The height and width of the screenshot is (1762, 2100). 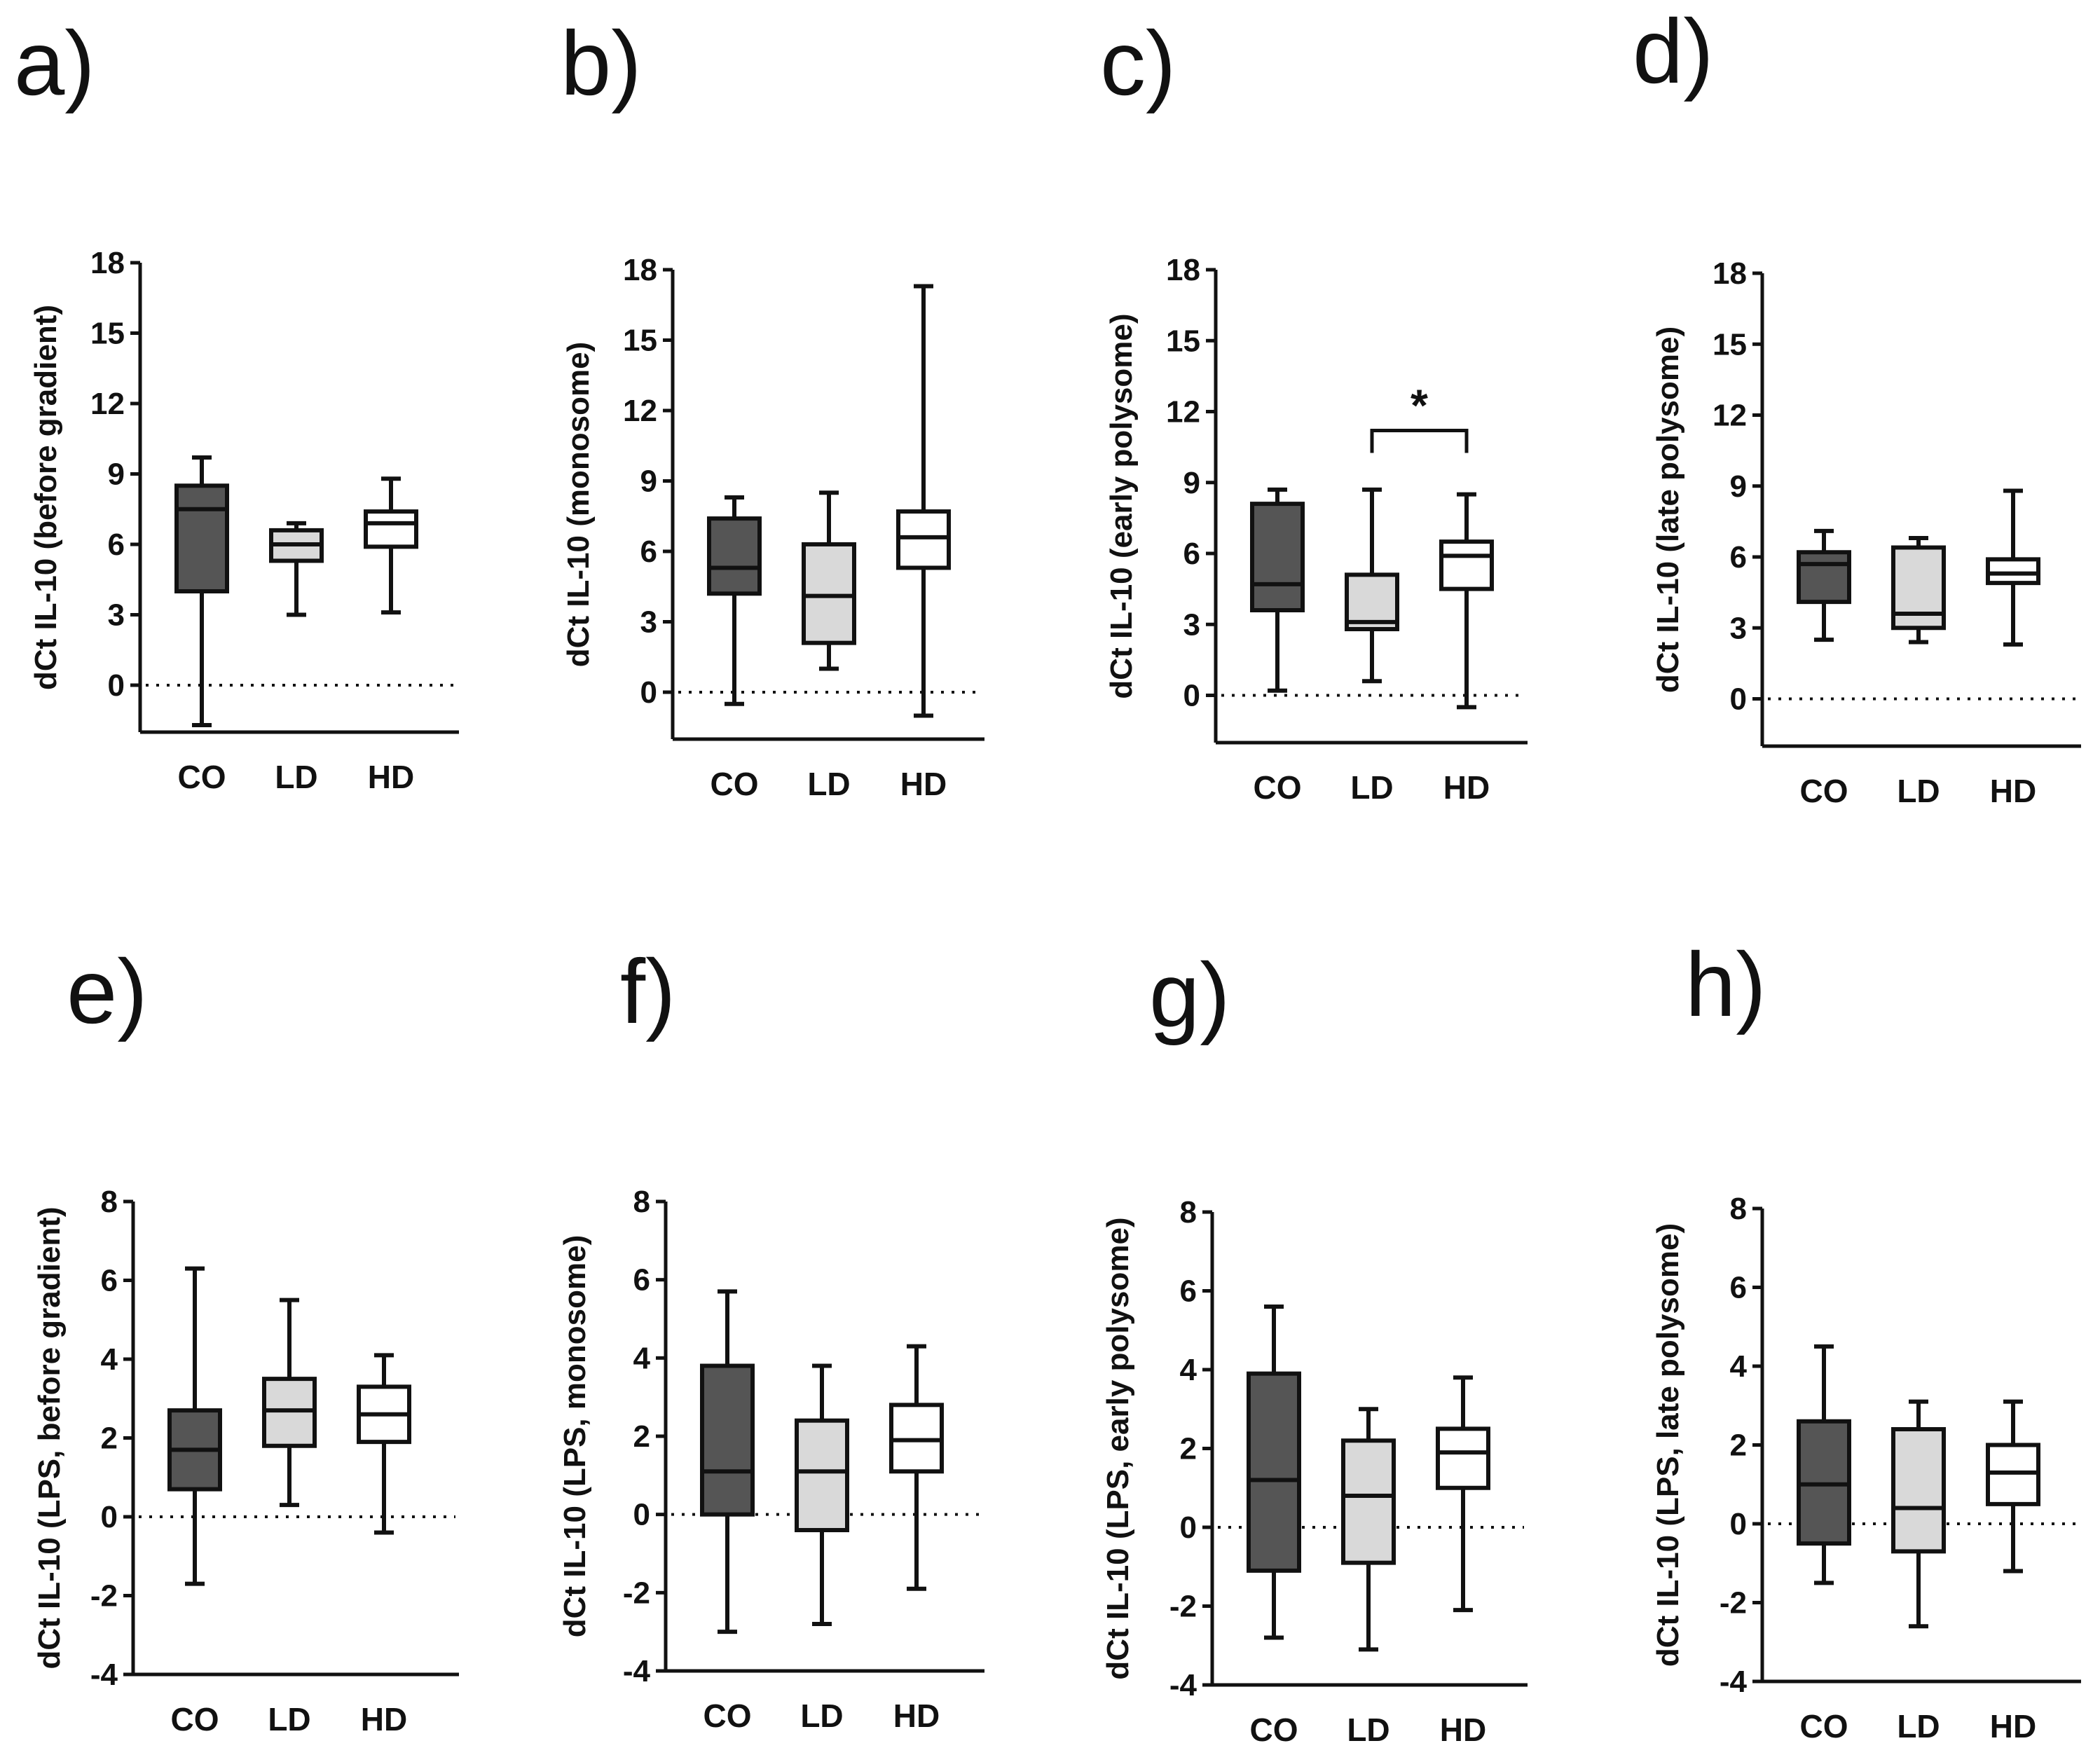 What do you see at coordinates (49, 1437) in the screenshot?
I see `y-axis-title: dCt IL-10 (LPS, before gradient)` at bounding box center [49, 1437].